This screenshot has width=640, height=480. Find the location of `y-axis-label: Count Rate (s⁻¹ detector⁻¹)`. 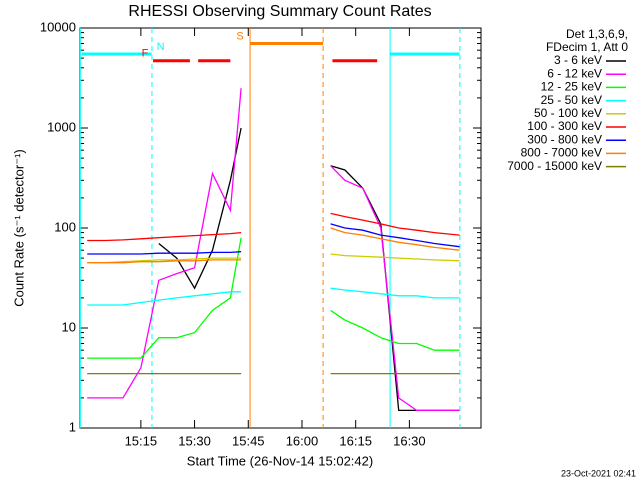

y-axis-label: Count Rate (s⁻¹ detector⁻¹) is located at coordinates (18, 228).